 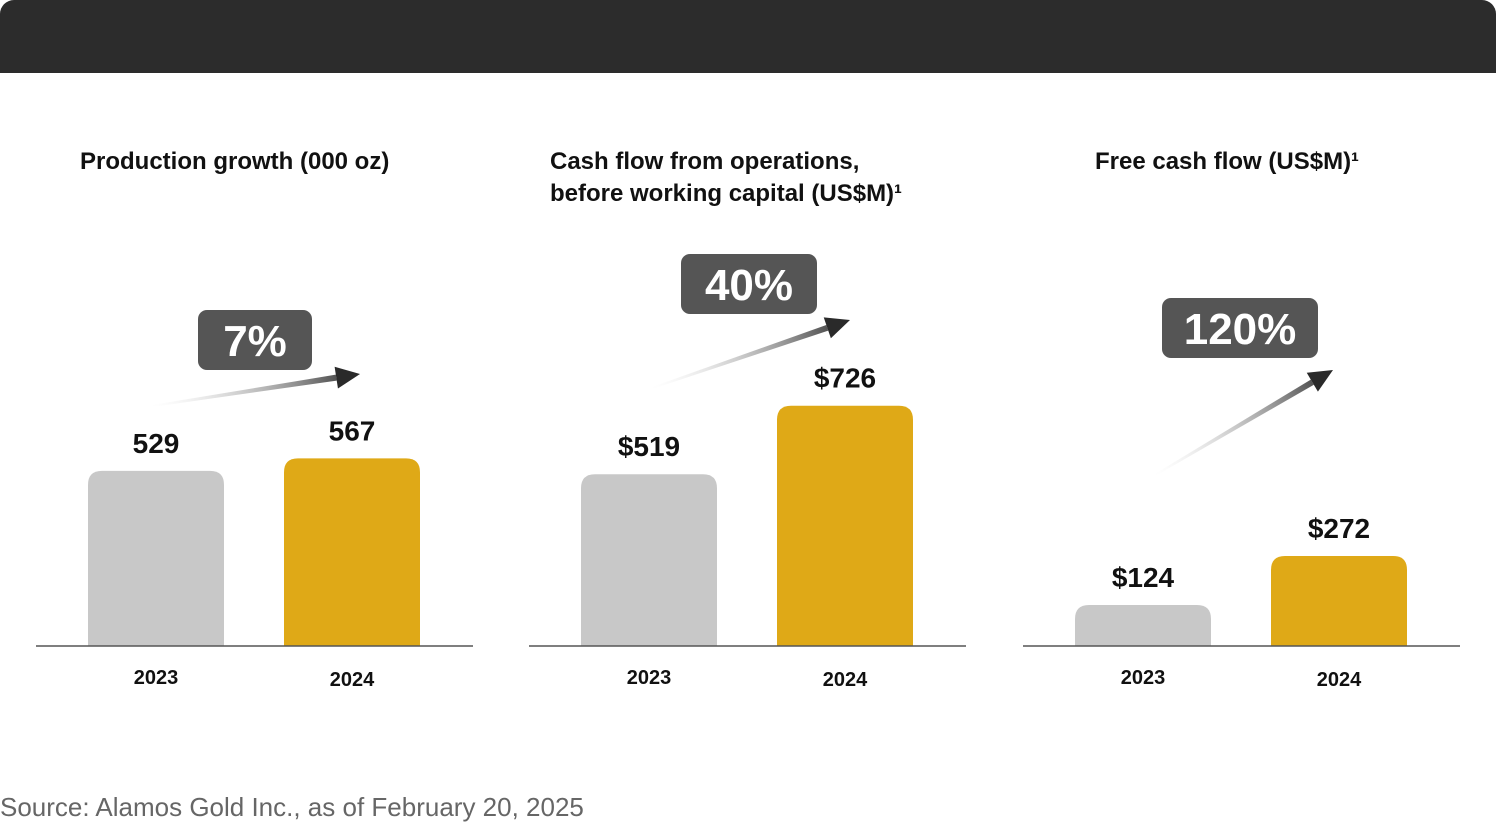 I want to click on header-bar, so click(x=748, y=36).